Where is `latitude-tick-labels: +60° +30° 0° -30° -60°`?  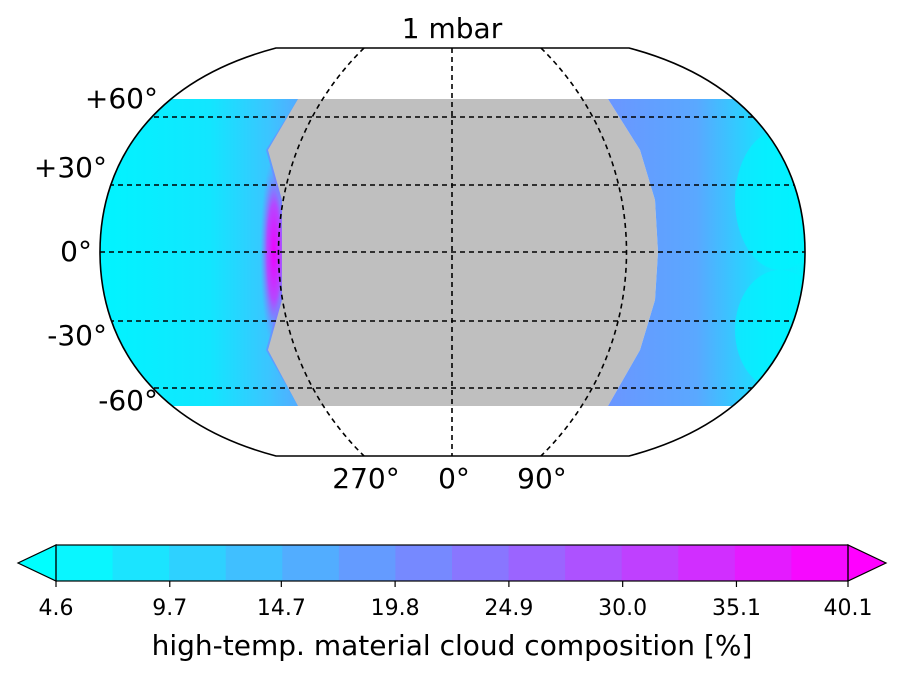 latitude-tick-labels: +60° +30° 0° -30° -60° is located at coordinates (96, 249).